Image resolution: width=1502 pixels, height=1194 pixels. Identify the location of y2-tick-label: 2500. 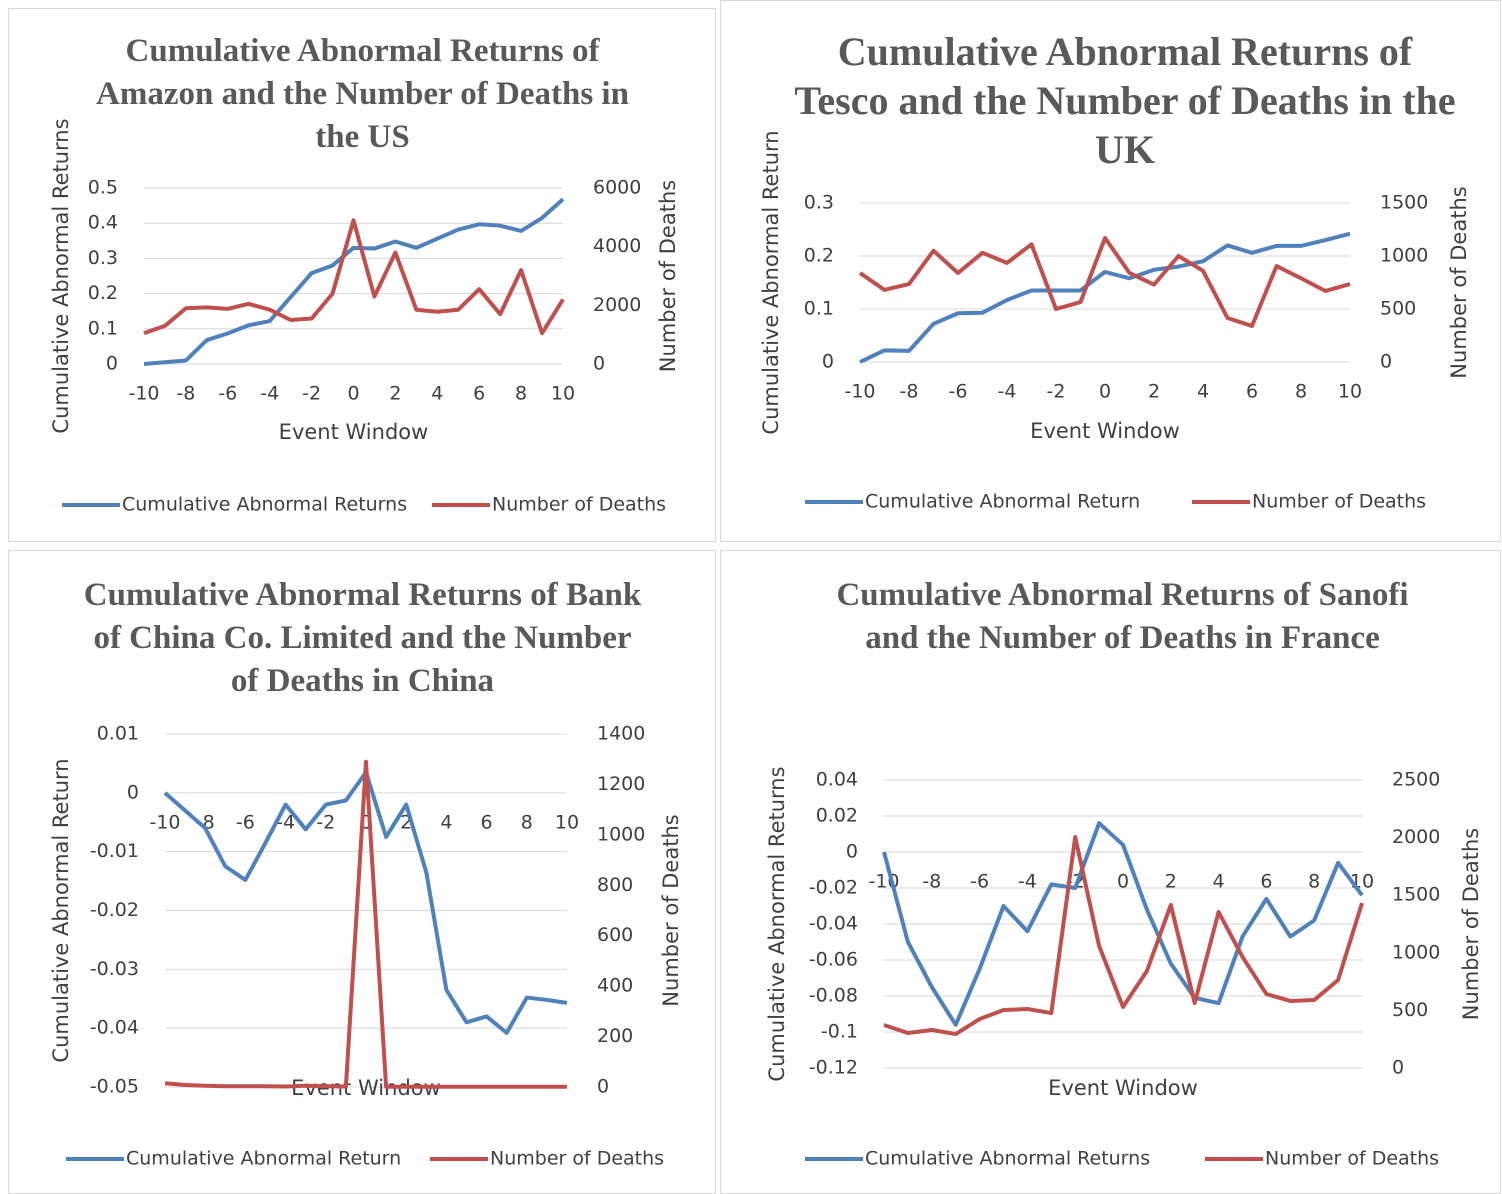
(1416, 780).